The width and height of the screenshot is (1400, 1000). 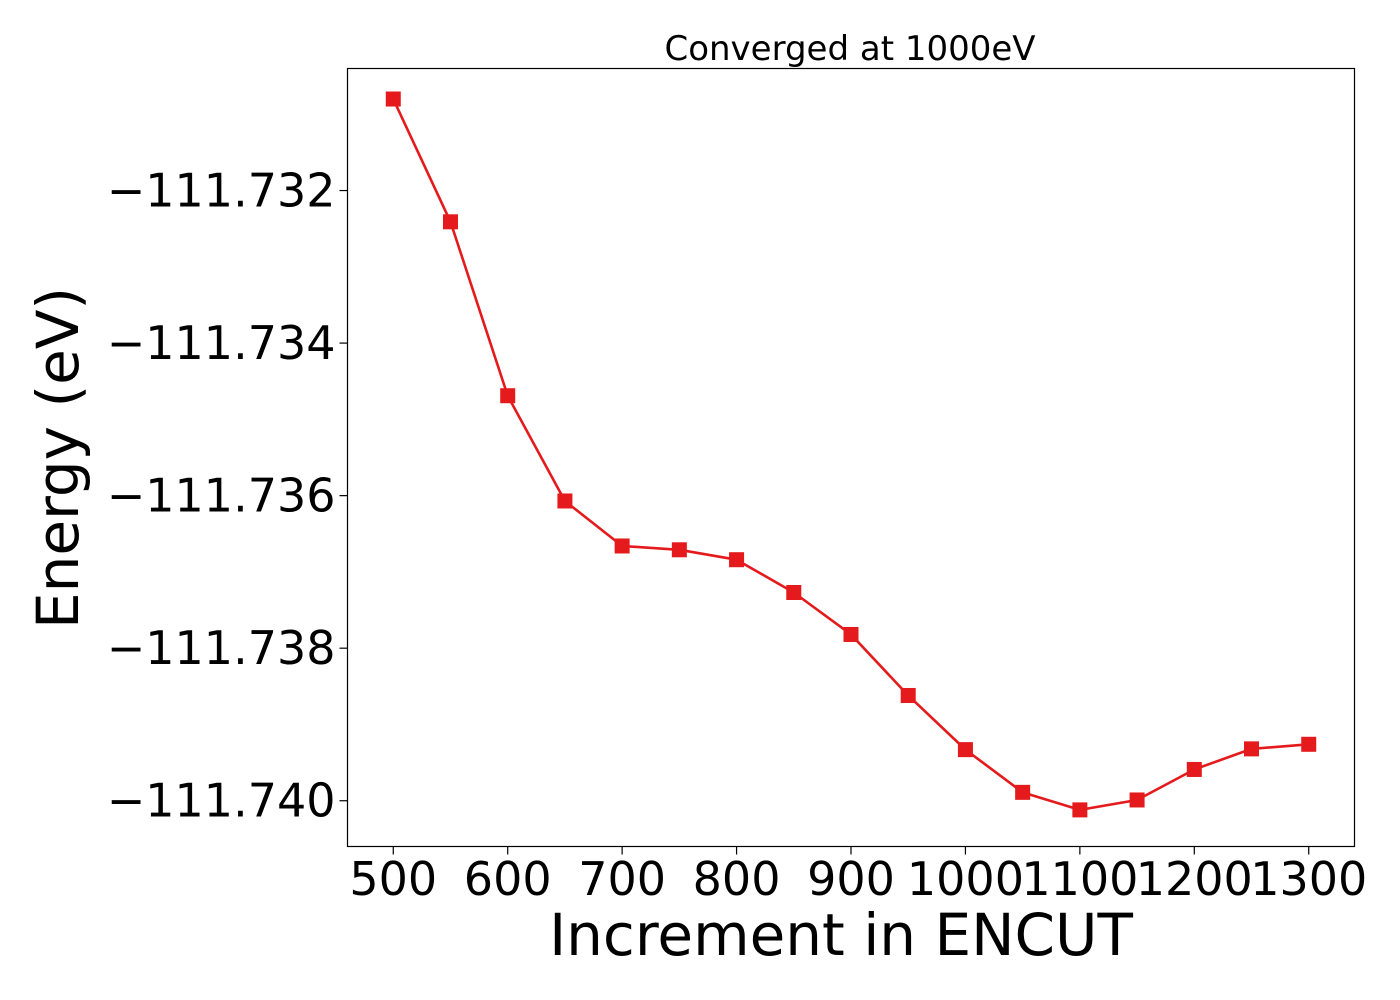 I want to click on y-tick-label: −111.740, so click(x=221, y=801).